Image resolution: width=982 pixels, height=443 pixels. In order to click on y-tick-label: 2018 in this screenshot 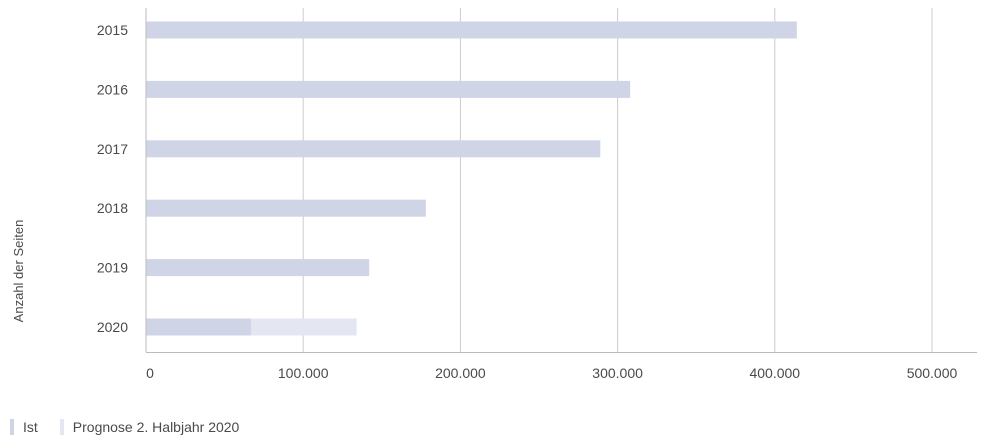, I will do `click(112, 208)`.